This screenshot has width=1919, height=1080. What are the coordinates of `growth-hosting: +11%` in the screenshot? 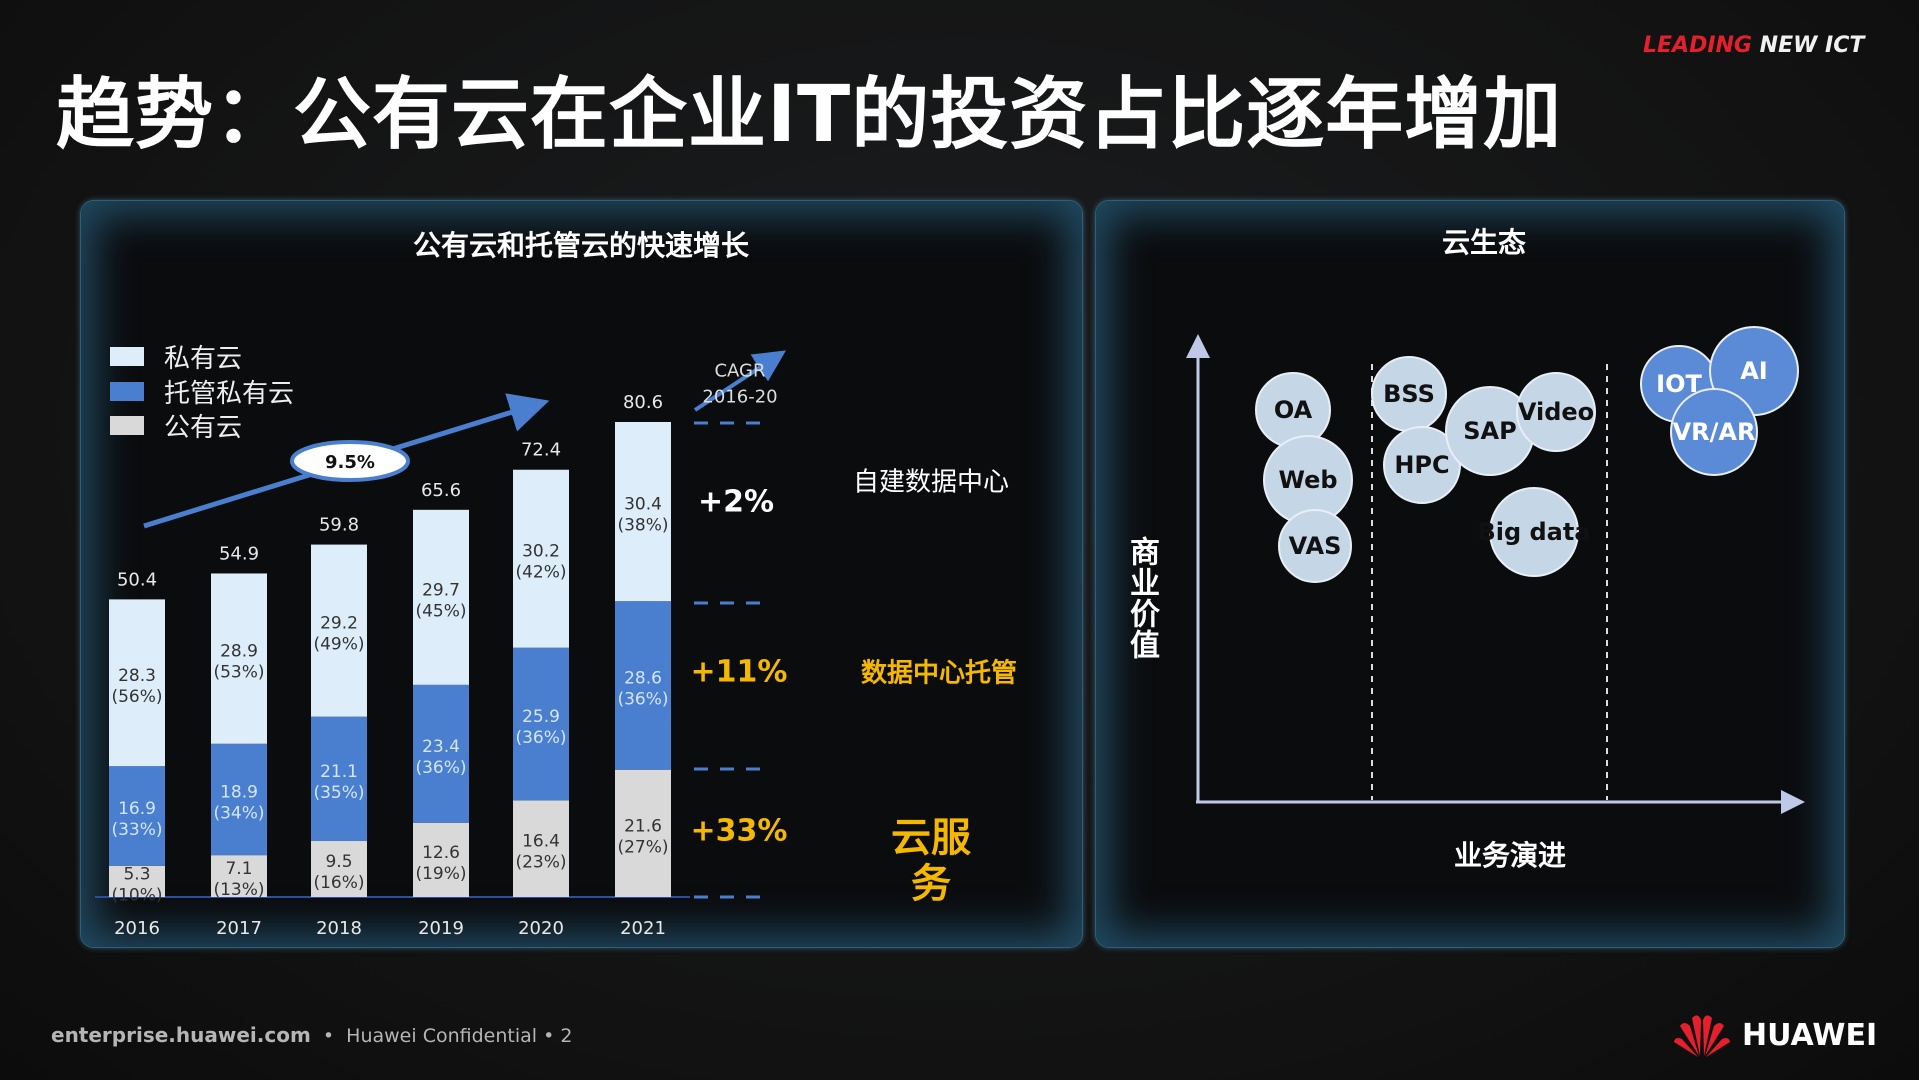 It's located at (739, 672).